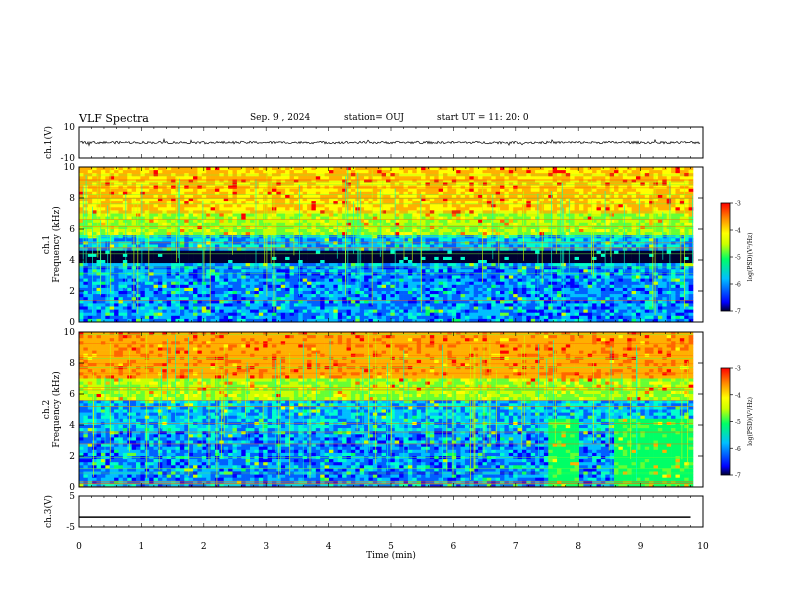 The image size is (792, 612). I want to click on y-tick-label: 5, so click(72, 497).